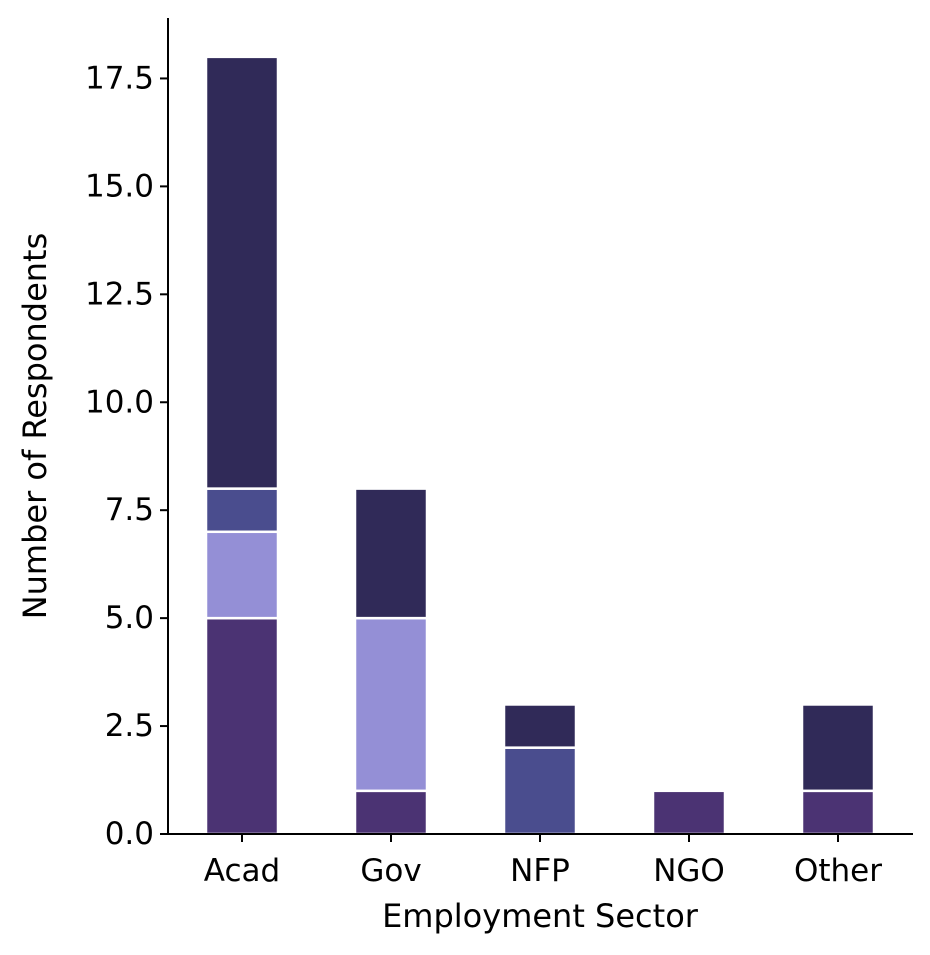 Image resolution: width=930 pixels, height=955 pixels. Describe the element at coordinates (540, 916) in the screenshot. I see `x-axis-label: Employment Sector` at that location.